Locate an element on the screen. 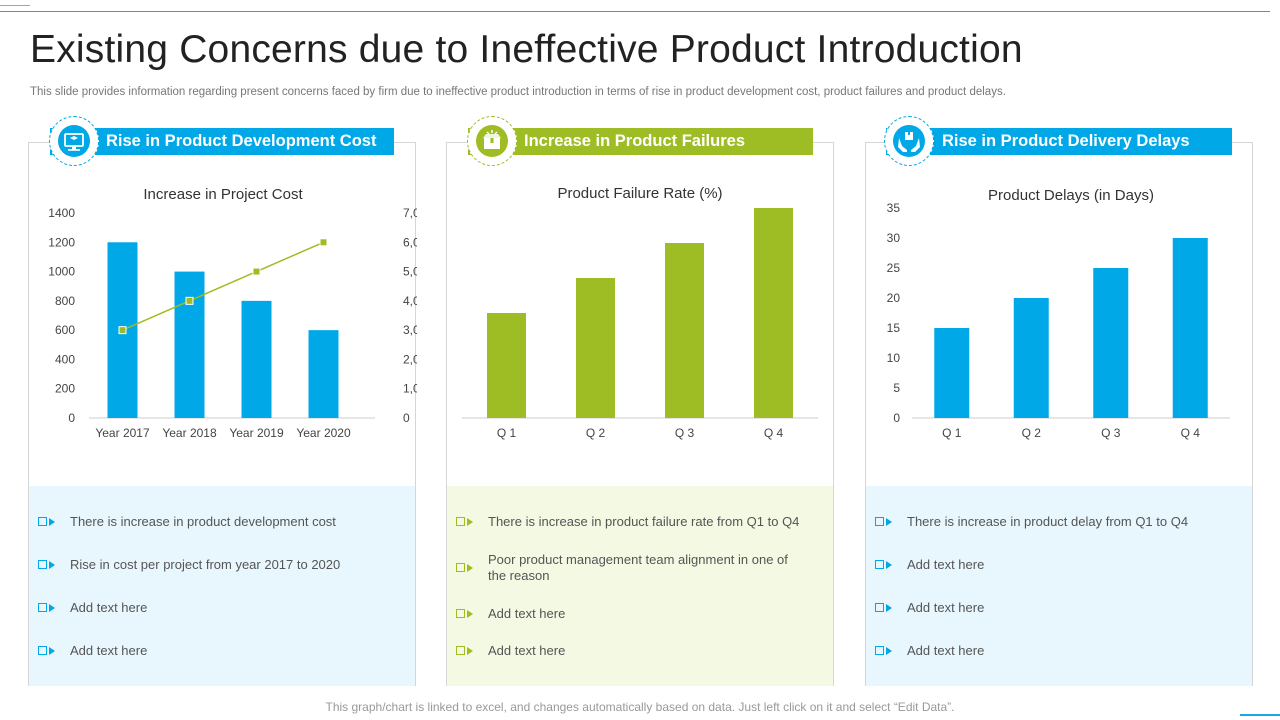 The image size is (1280, 720). bar-year-2018 is located at coordinates (189, 344).